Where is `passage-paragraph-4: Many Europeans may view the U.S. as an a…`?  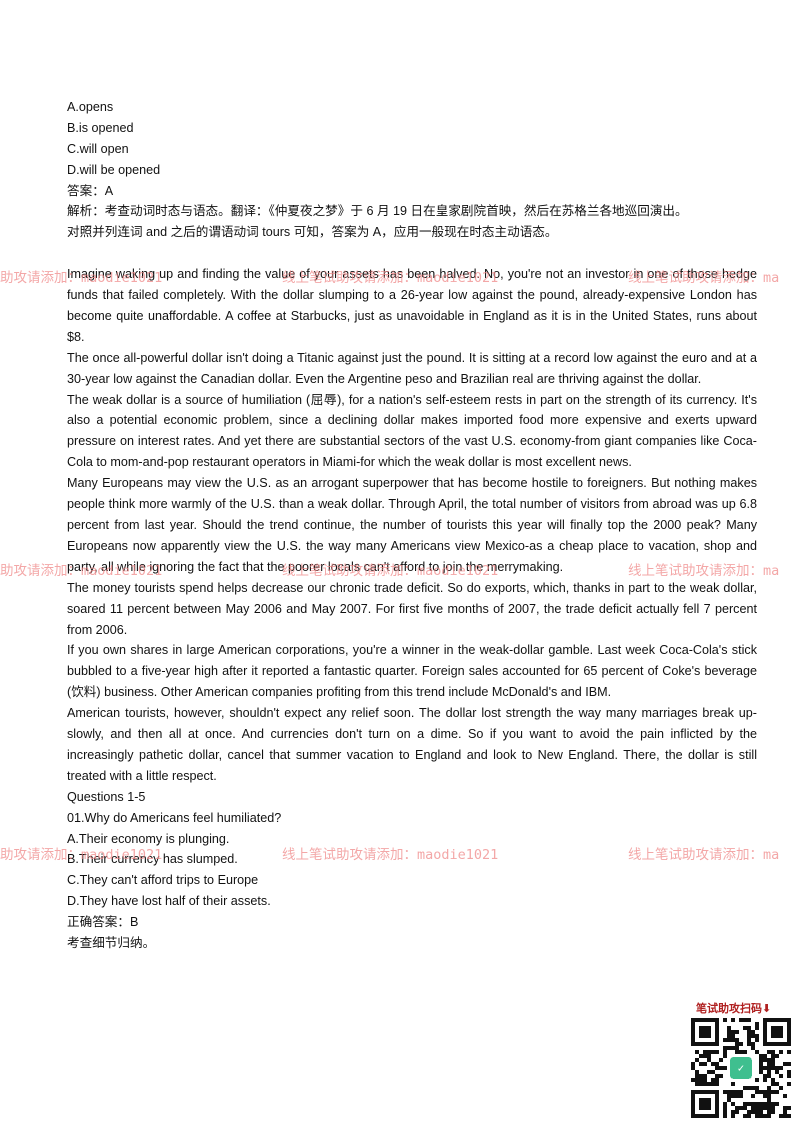
passage-paragraph-4: Many Europeans may view the U.S. as an a… is located at coordinates (412, 525).